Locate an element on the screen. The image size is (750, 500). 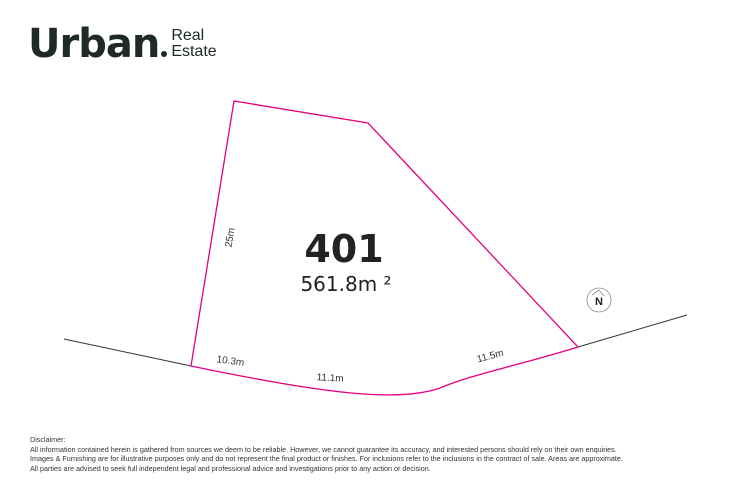
disclaimer-title: Disclaimer: is located at coordinates (48, 439).